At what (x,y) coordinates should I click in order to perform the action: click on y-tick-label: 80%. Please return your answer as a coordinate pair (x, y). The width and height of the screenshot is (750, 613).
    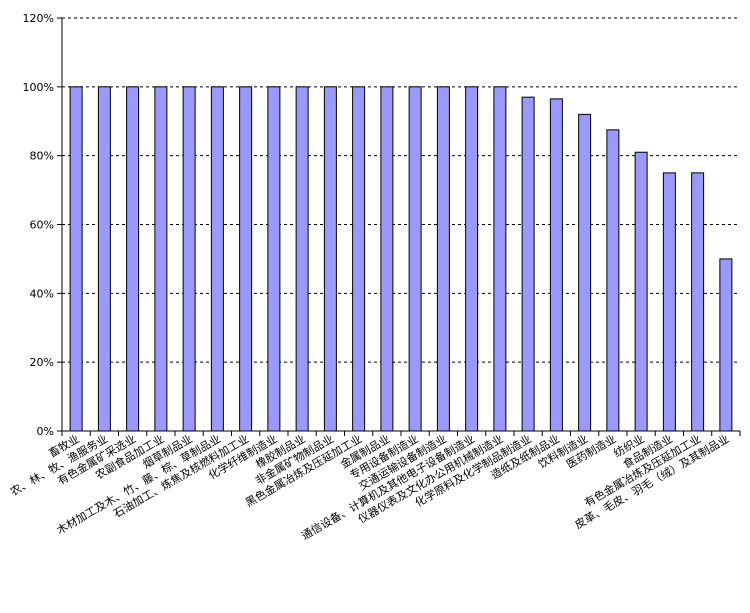
    Looking at the image, I should click on (42, 156).